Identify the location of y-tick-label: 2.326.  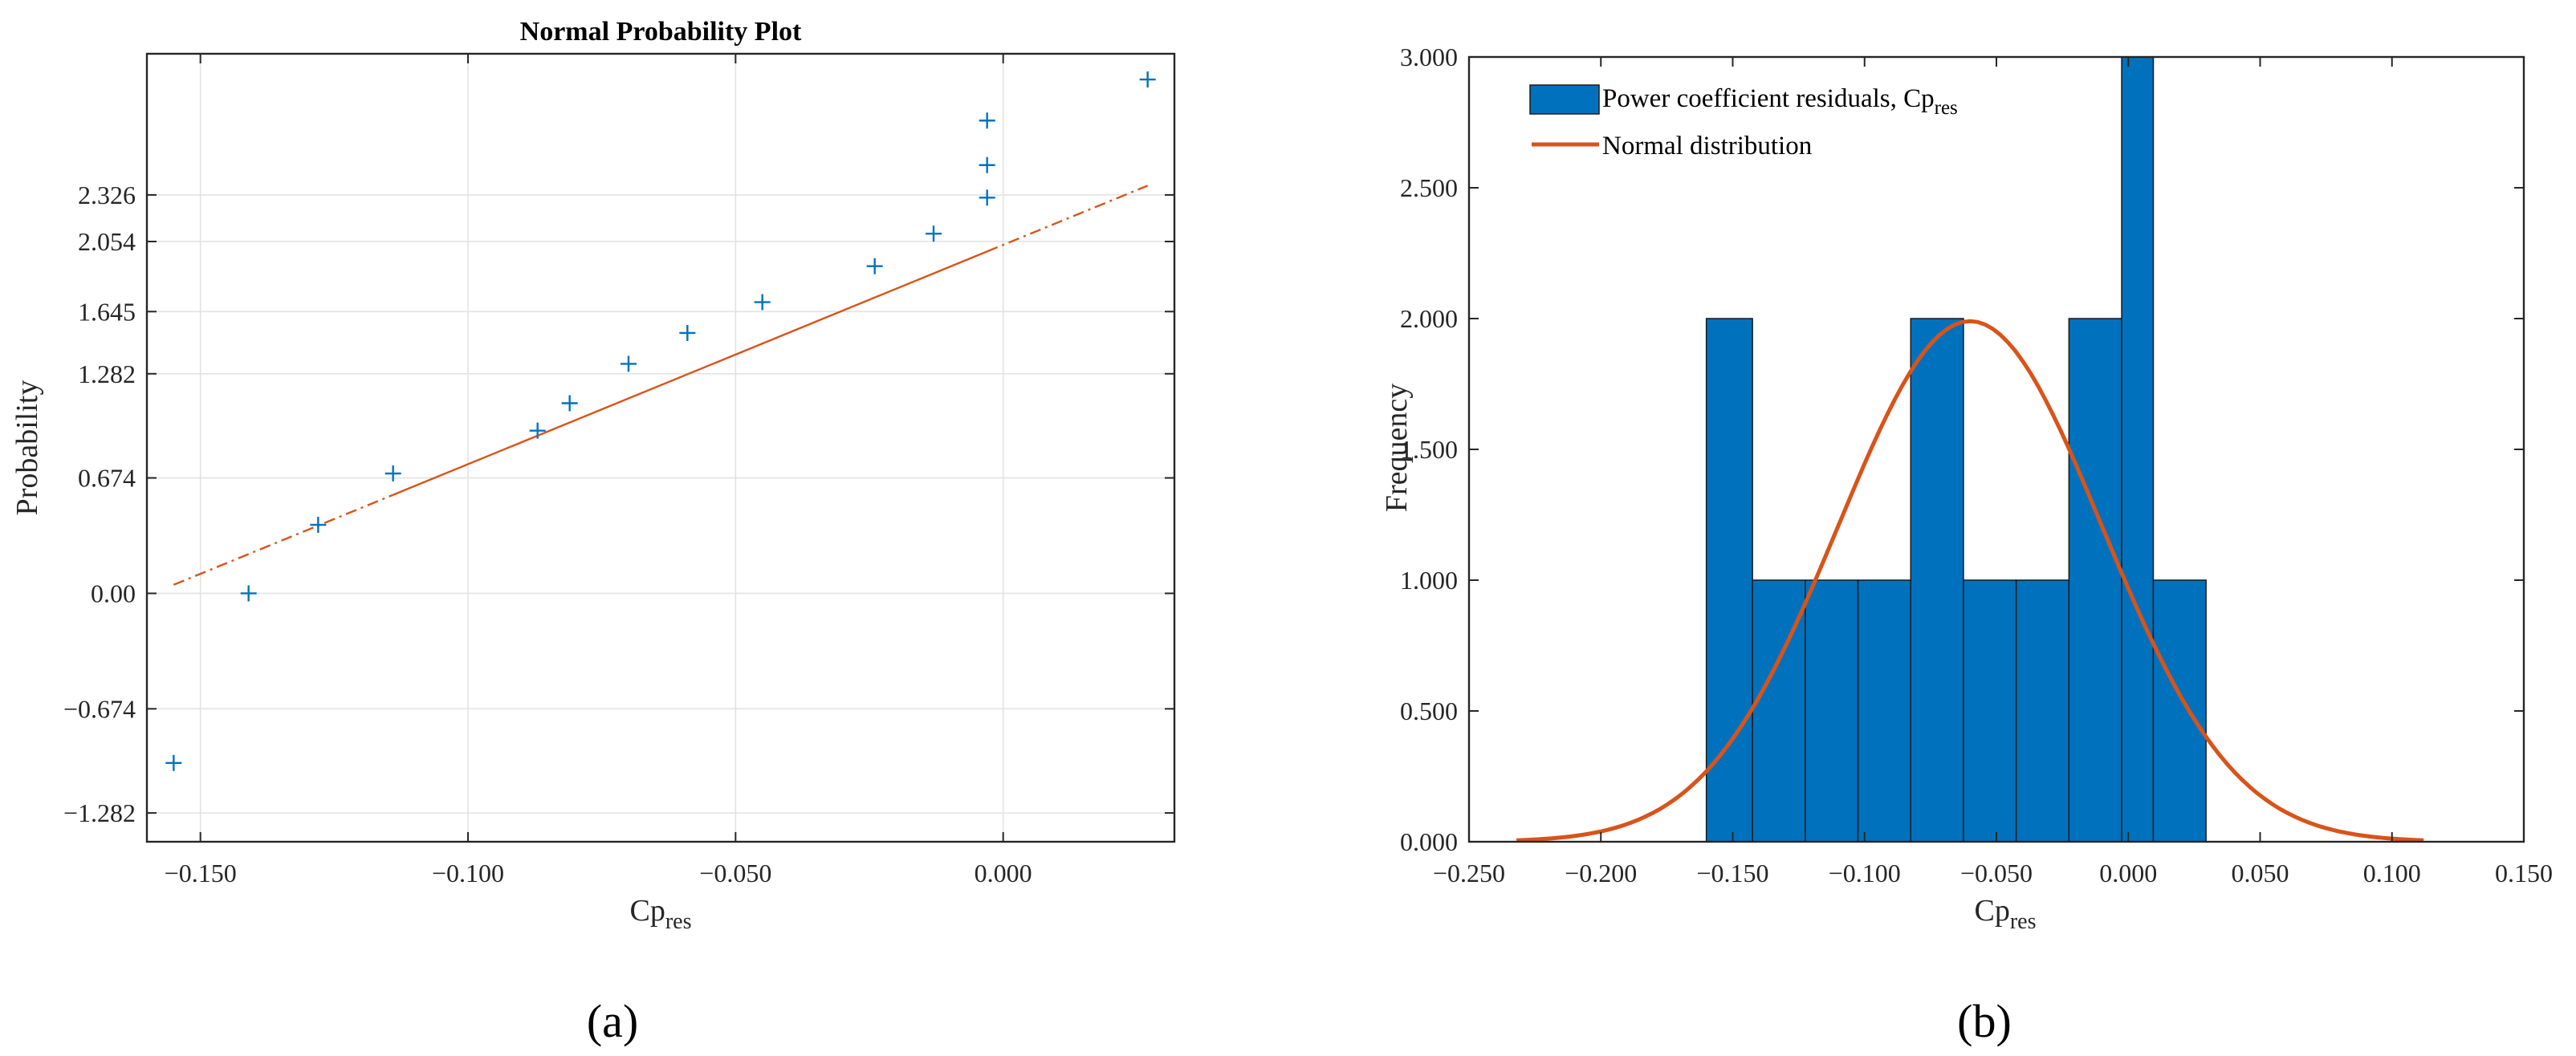
(107, 195).